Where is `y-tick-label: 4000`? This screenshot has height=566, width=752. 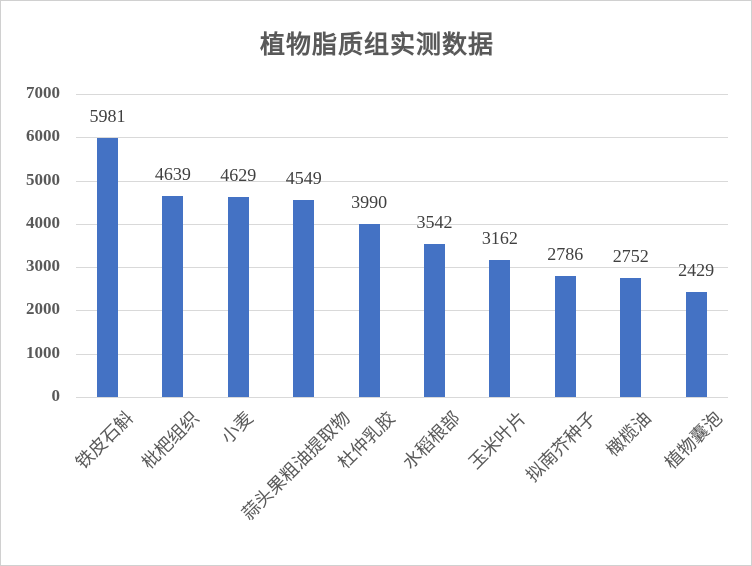 y-tick-label: 4000 is located at coordinates (43, 222).